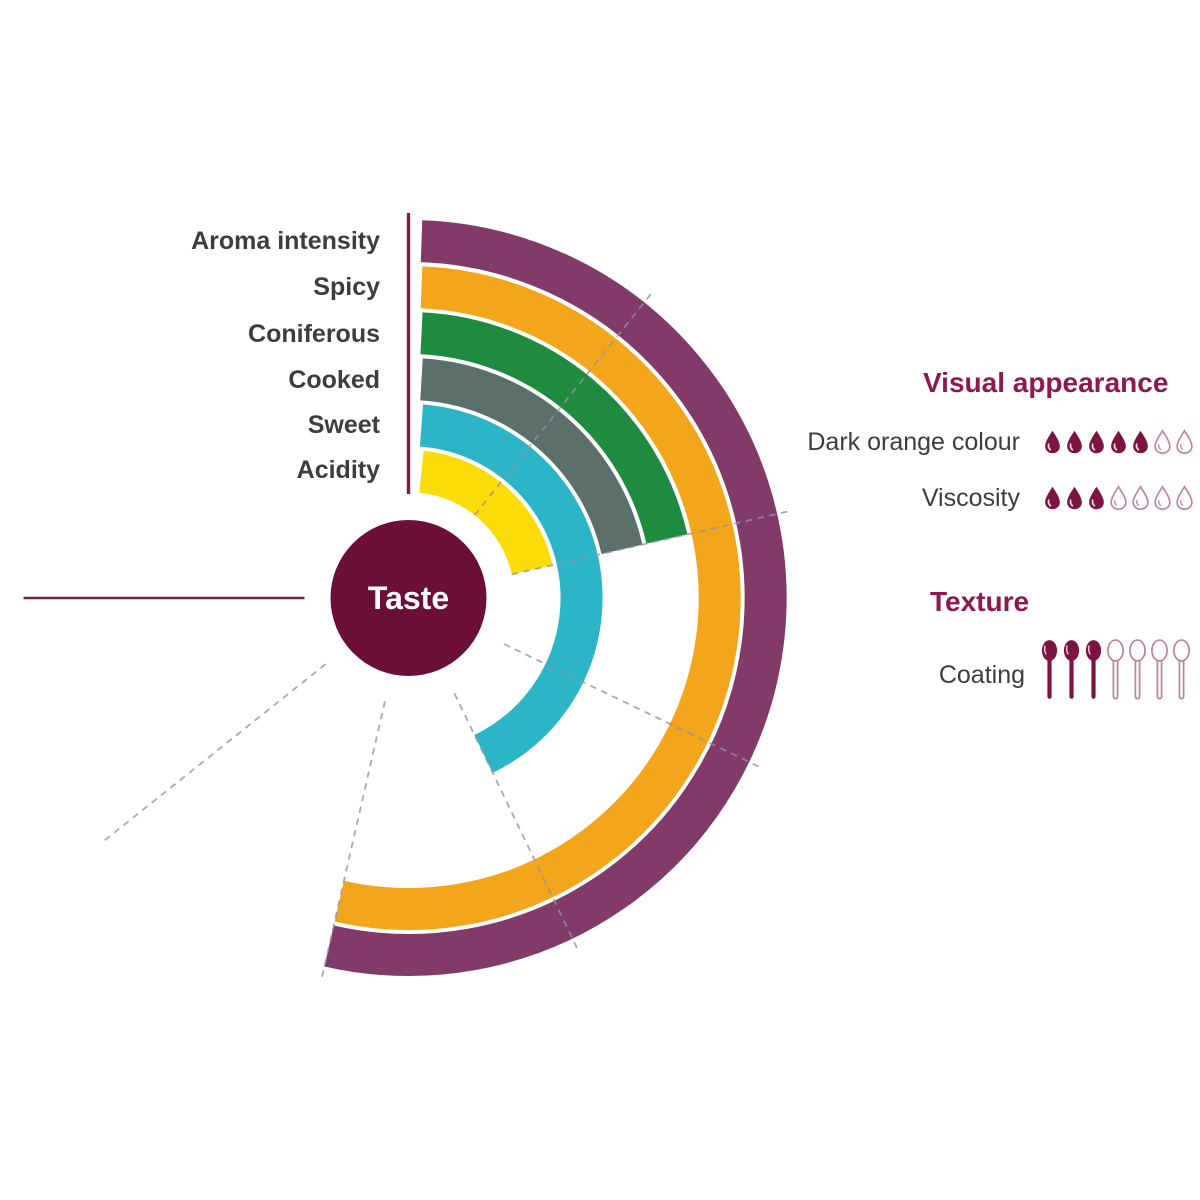 The height and width of the screenshot is (1200, 1200). I want to click on metric-label-viscosity: Viscosity, so click(970, 498).